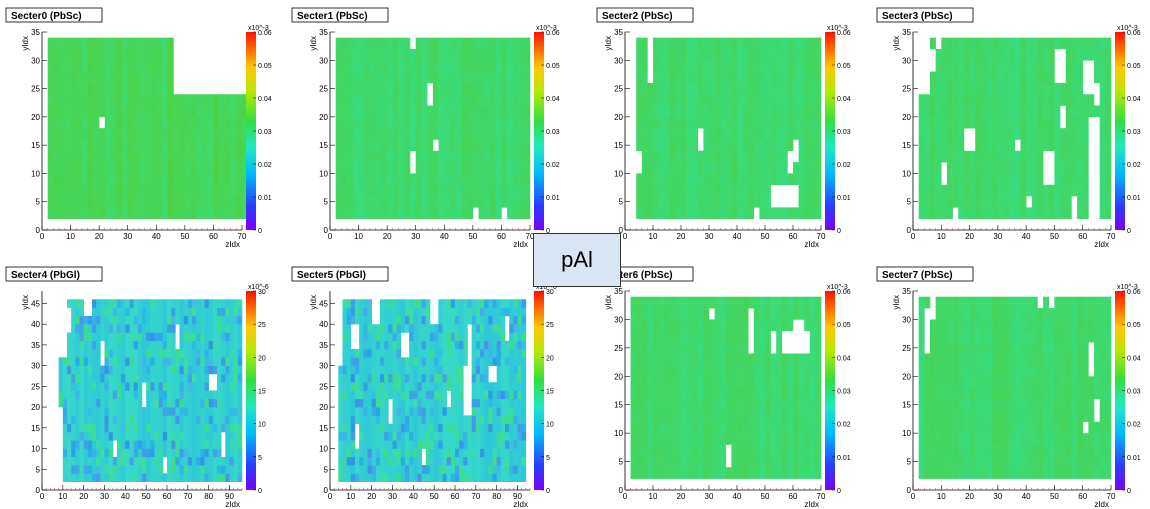 The height and width of the screenshot is (509, 1150). What do you see at coordinates (517, 496) in the screenshot?
I see `x-tick-label: 90` at bounding box center [517, 496].